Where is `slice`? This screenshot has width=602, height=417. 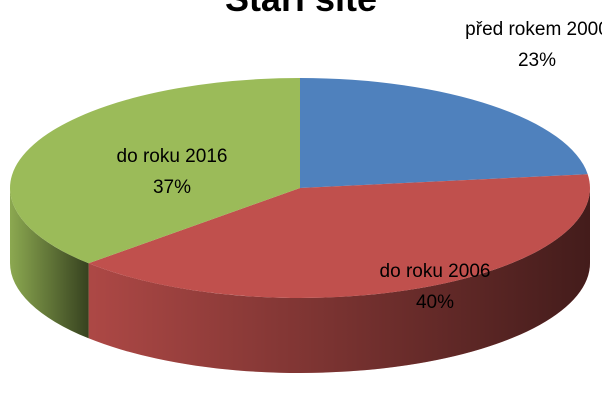
slice is located at coordinates (444, 133).